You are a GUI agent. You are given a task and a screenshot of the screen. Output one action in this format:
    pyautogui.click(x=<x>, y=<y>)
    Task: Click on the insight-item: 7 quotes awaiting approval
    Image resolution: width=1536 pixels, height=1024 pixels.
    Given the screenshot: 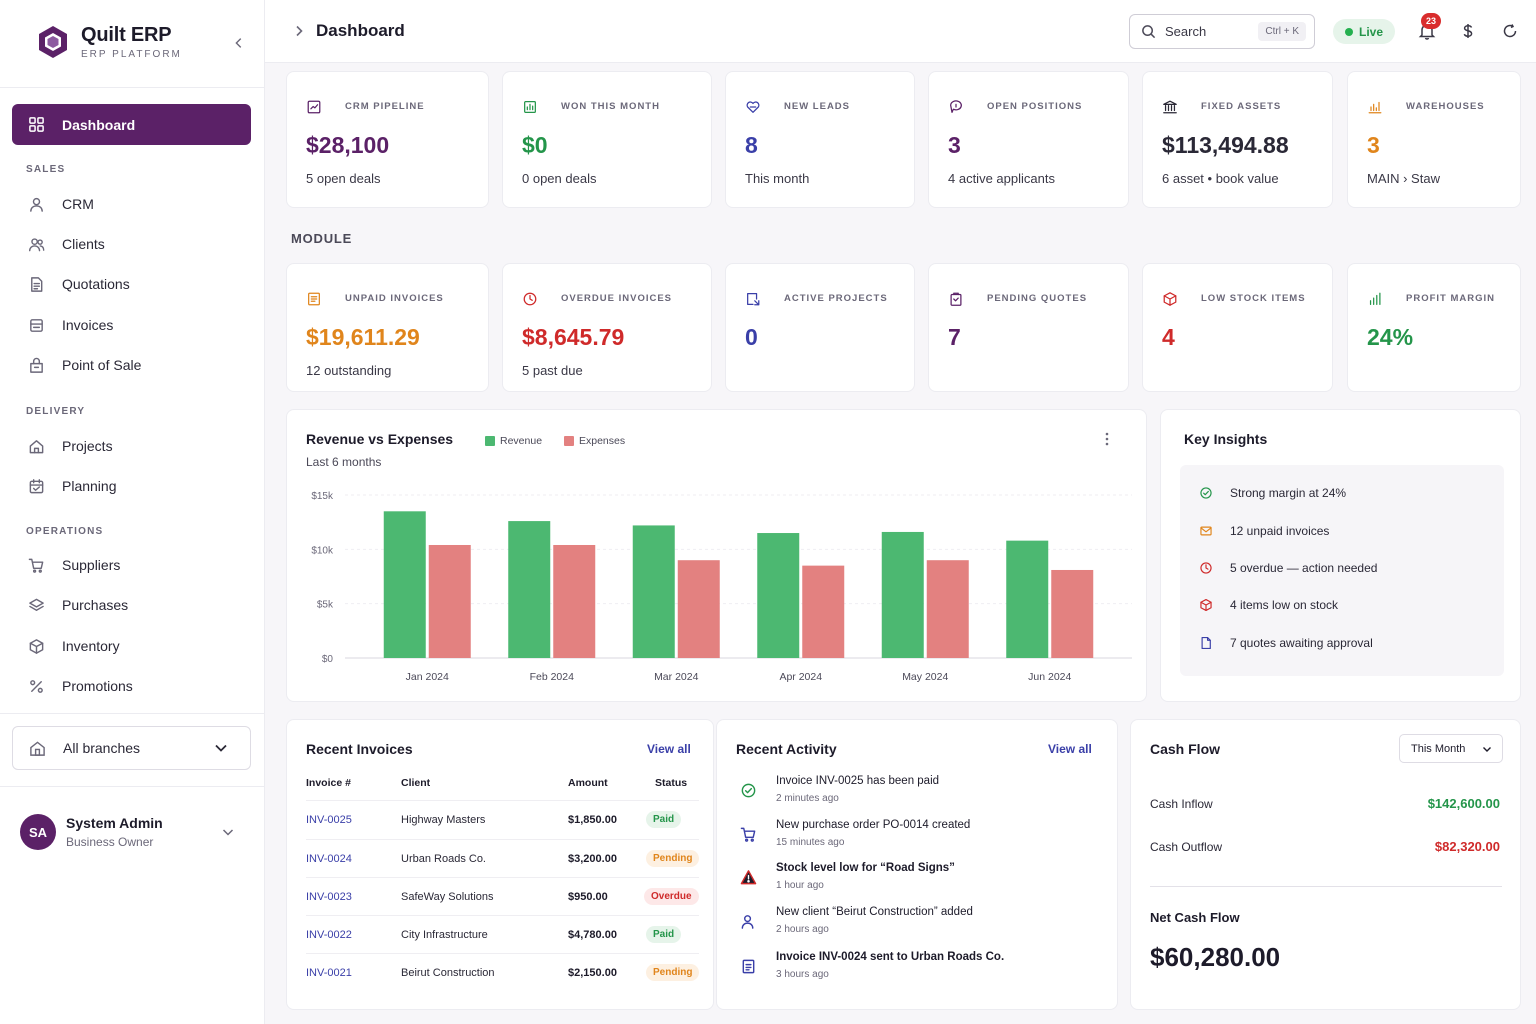 What is the action you would take?
    pyautogui.click(x=1285, y=643)
    